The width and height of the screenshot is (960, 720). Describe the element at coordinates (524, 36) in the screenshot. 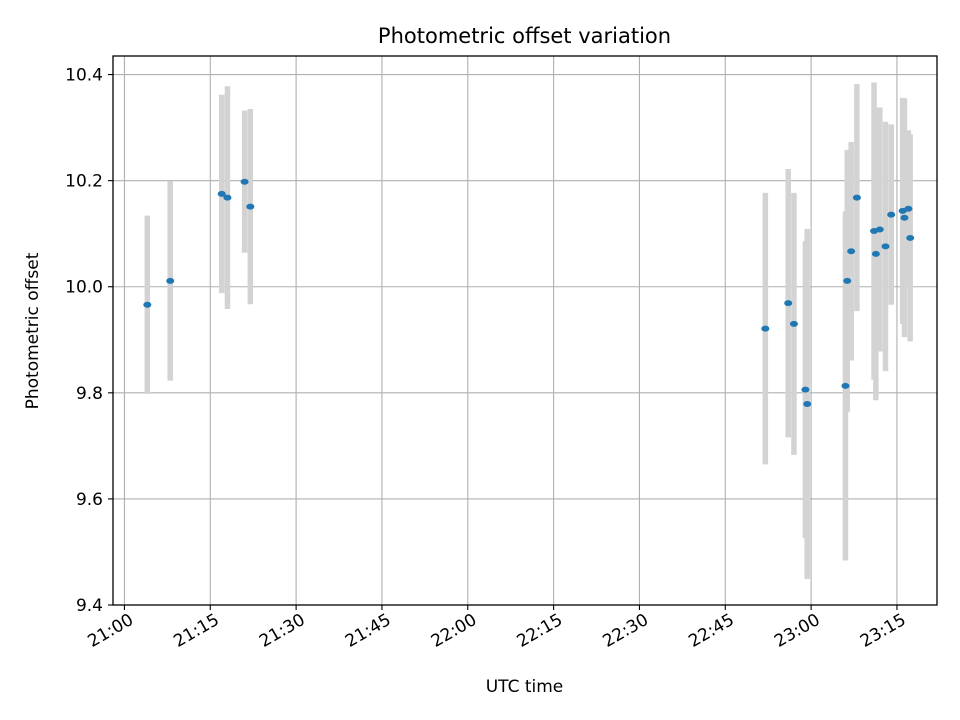

I see `chart-title: Photometric offset variation` at that location.